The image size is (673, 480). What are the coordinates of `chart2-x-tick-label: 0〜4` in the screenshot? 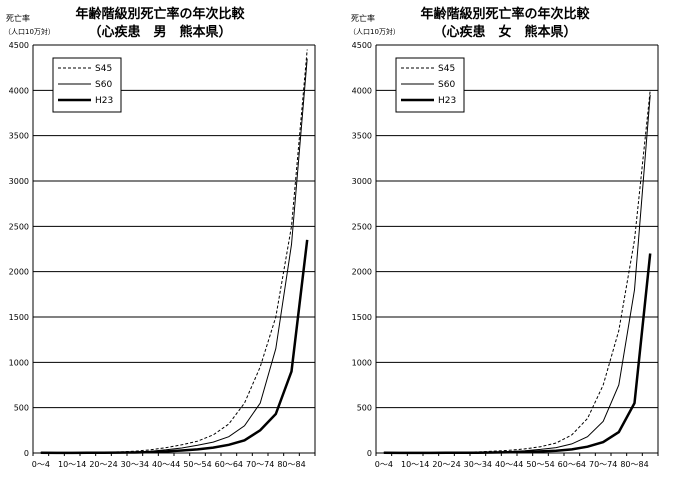 It's located at (384, 464).